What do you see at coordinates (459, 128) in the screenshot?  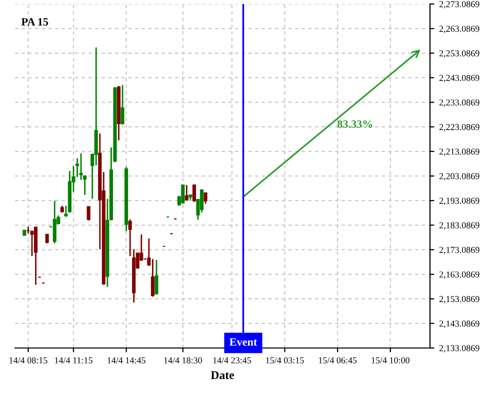 I see `y-tick-label: 2,223.0869` at bounding box center [459, 128].